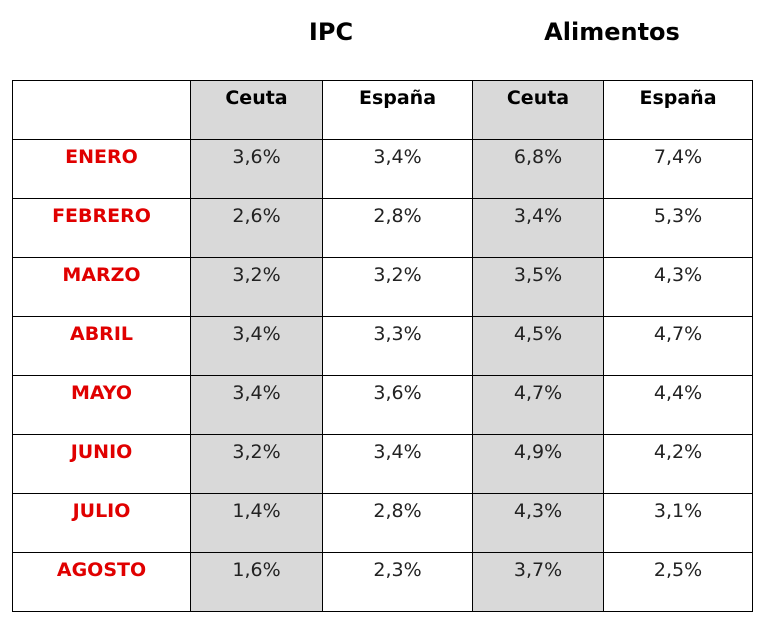 The width and height of the screenshot is (767, 632). I want to click on corner-cell, so click(101, 110).